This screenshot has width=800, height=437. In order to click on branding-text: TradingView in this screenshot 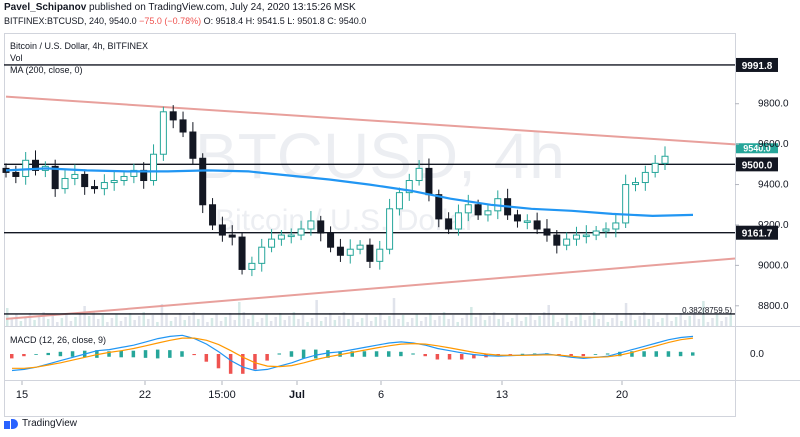, I will do `click(50, 423)`.